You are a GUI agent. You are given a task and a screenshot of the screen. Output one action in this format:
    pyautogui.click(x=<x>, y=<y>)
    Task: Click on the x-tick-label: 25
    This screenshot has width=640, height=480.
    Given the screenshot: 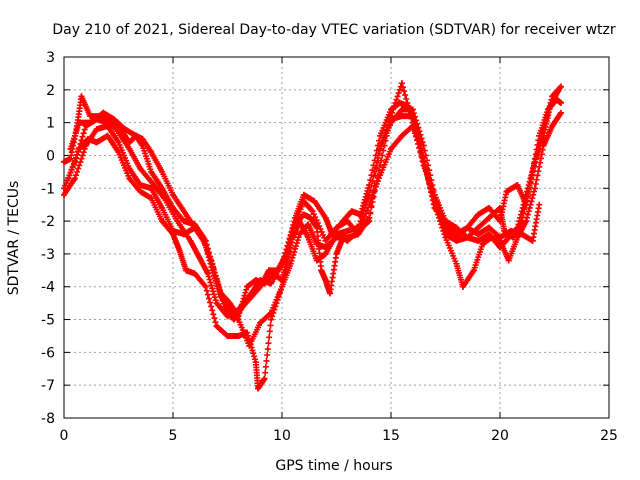 What is the action you would take?
    pyautogui.click(x=609, y=436)
    